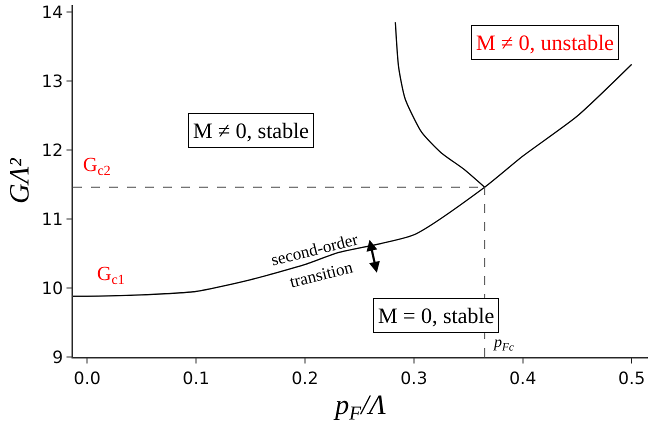  Describe the element at coordinates (20, 181) in the screenshot. I see `y-axis-title: GΛ²` at that location.